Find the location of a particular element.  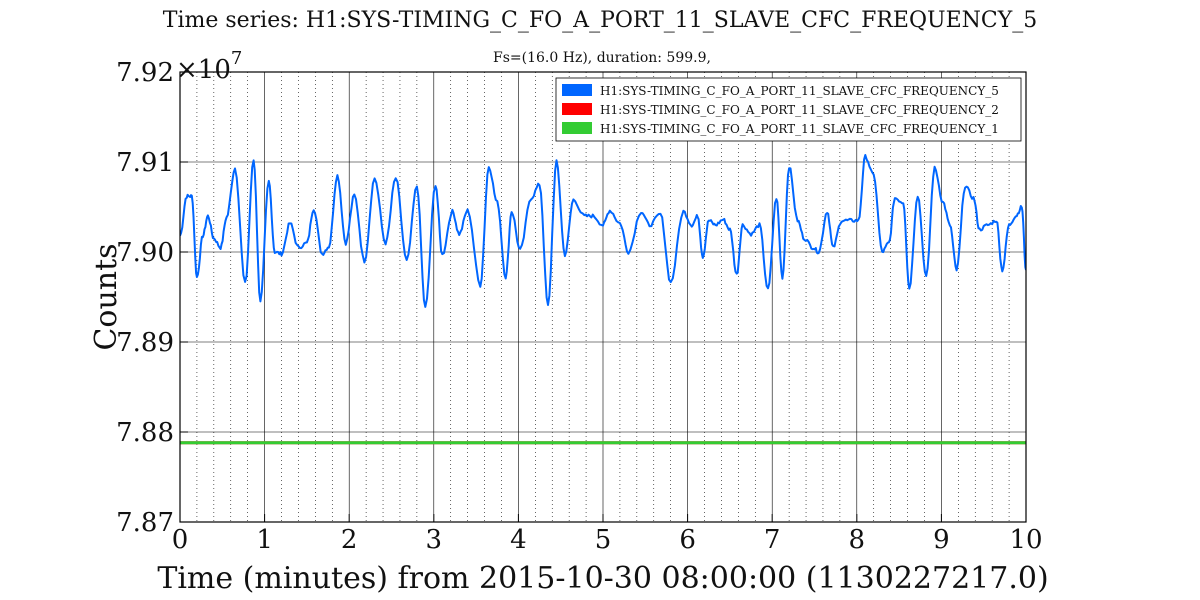

x-tick-label: 5 is located at coordinates (603, 540).